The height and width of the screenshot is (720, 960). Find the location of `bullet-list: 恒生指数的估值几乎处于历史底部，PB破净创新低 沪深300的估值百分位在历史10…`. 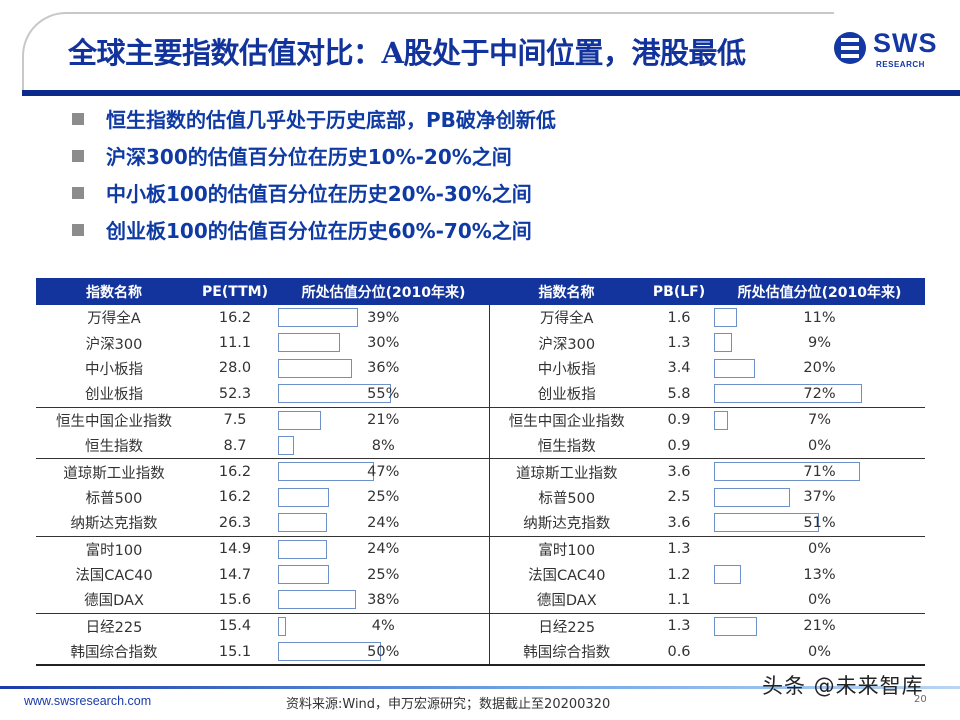

bullet-list: 恒生指数的估值几乎处于历史底部，PB破净创新低 沪深300的估值百分位在历史10… is located at coordinates (314, 174).